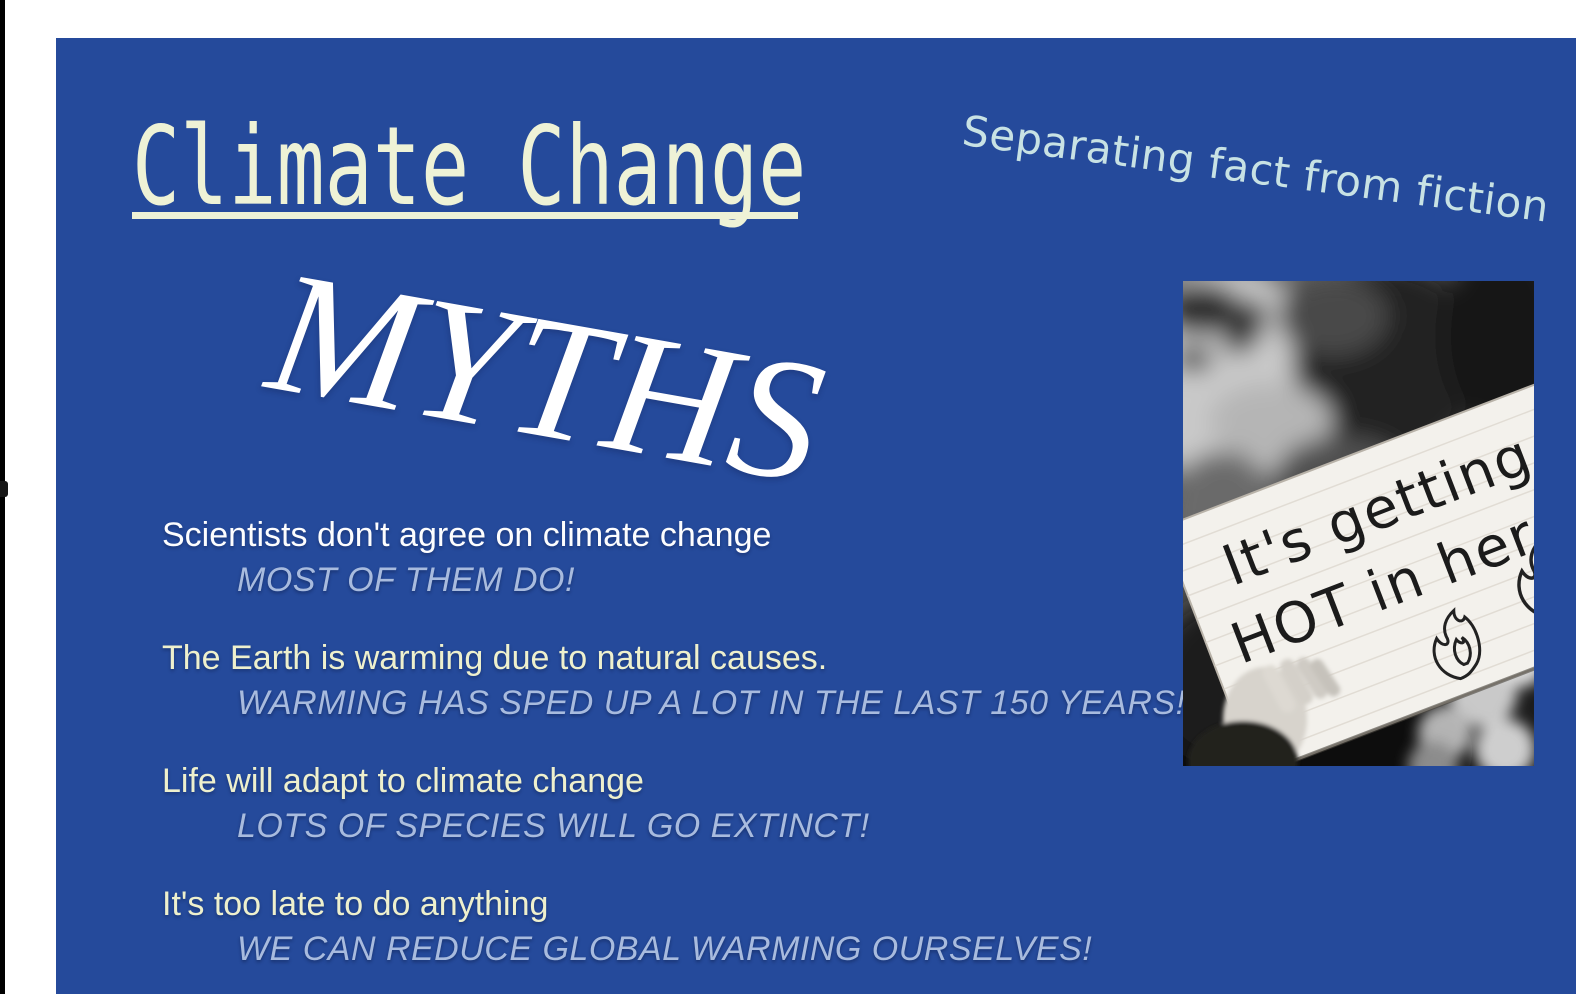 The height and width of the screenshot is (1005, 1576). Describe the element at coordinates (406, 580) in the screenshot. I see `fact-text: MOST OF THEM DO!` at that location.